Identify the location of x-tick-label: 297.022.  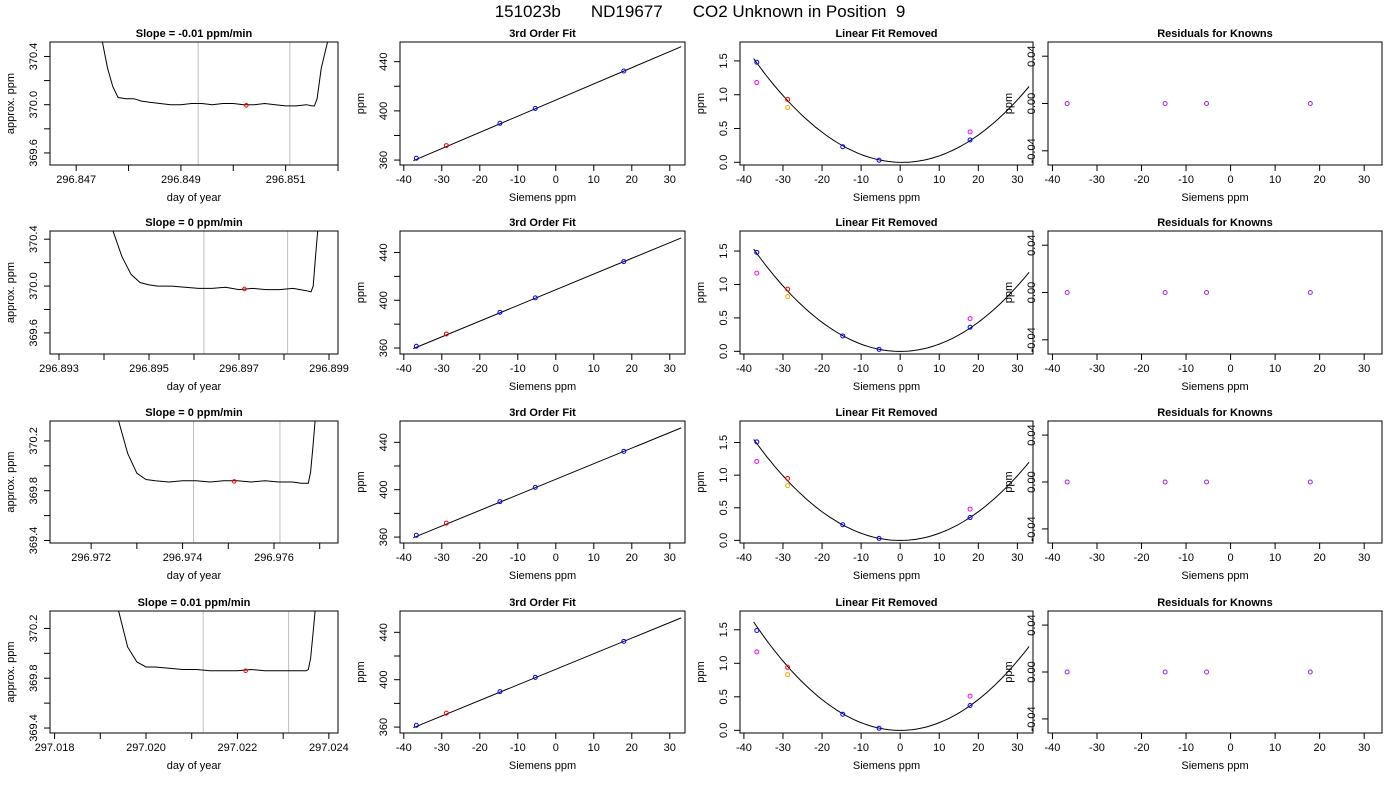
(238, 748).